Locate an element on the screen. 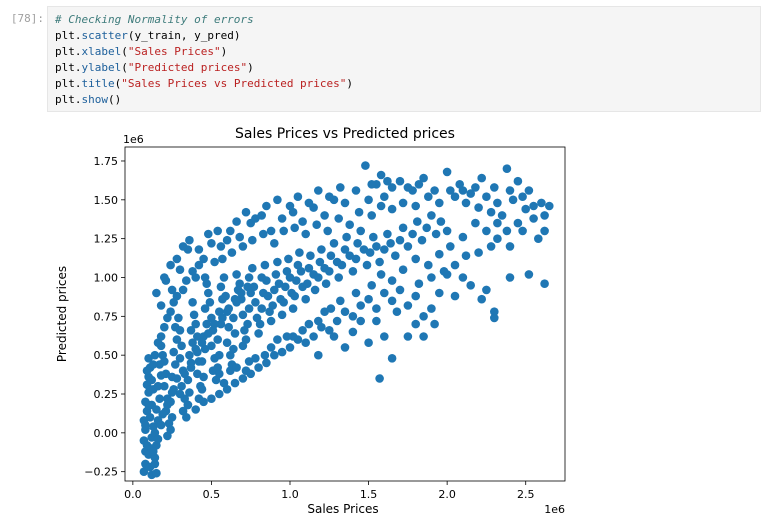 This screenshot has width=763, height=529. code-line: plt.xlabel("Sales Prices") is located at coordinates (407, 52).